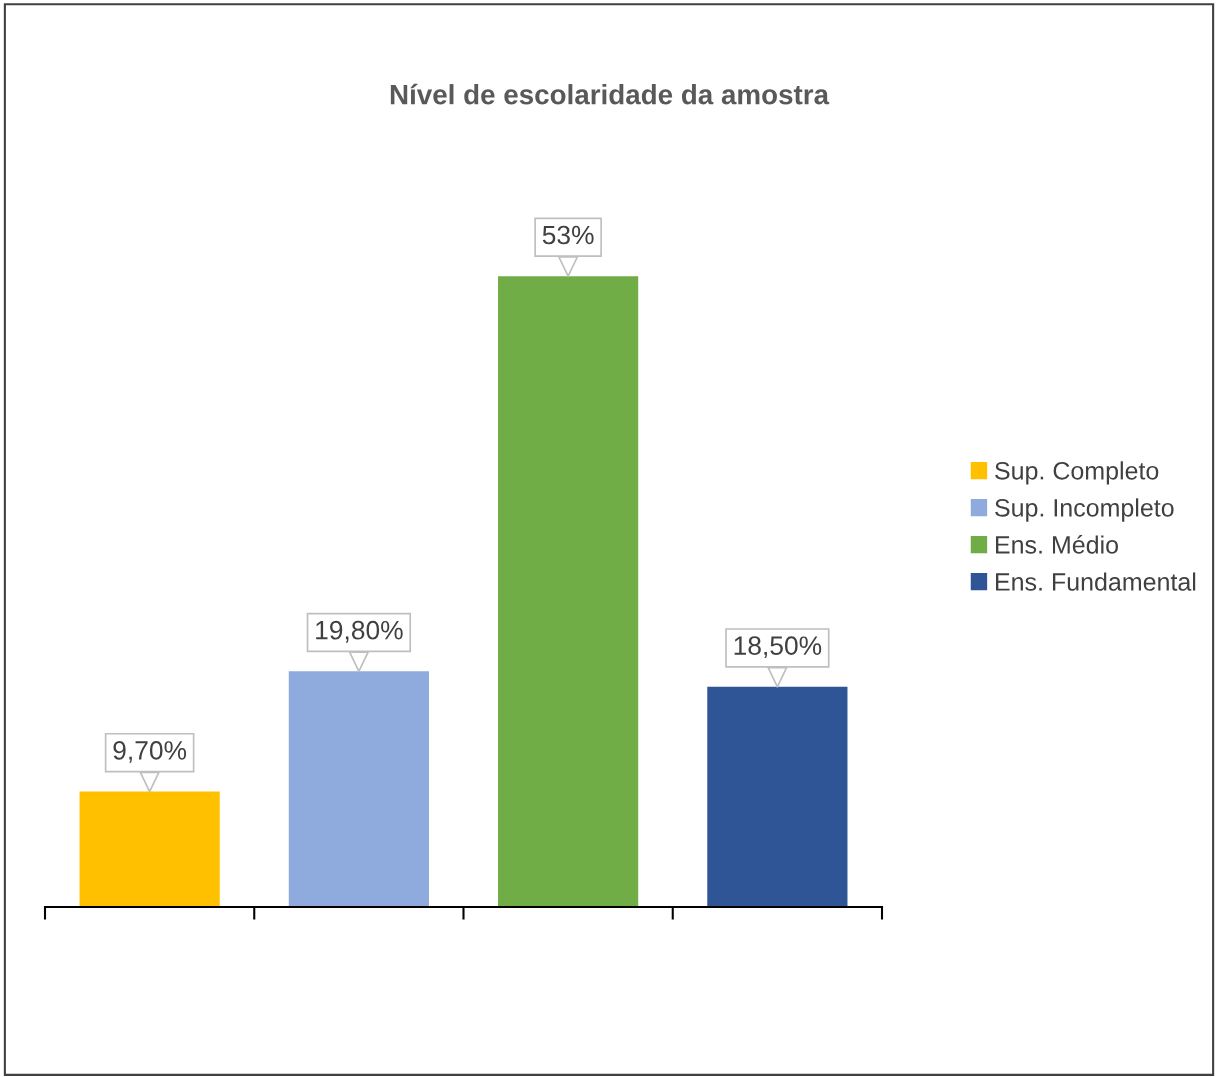 This screenshot has width=1218, height=1077. What do you see at coordinates (610, 94) in the screenshot?
I see `chart-title: Nível de escolaridade da amostra` at bounding box center [610, 94].